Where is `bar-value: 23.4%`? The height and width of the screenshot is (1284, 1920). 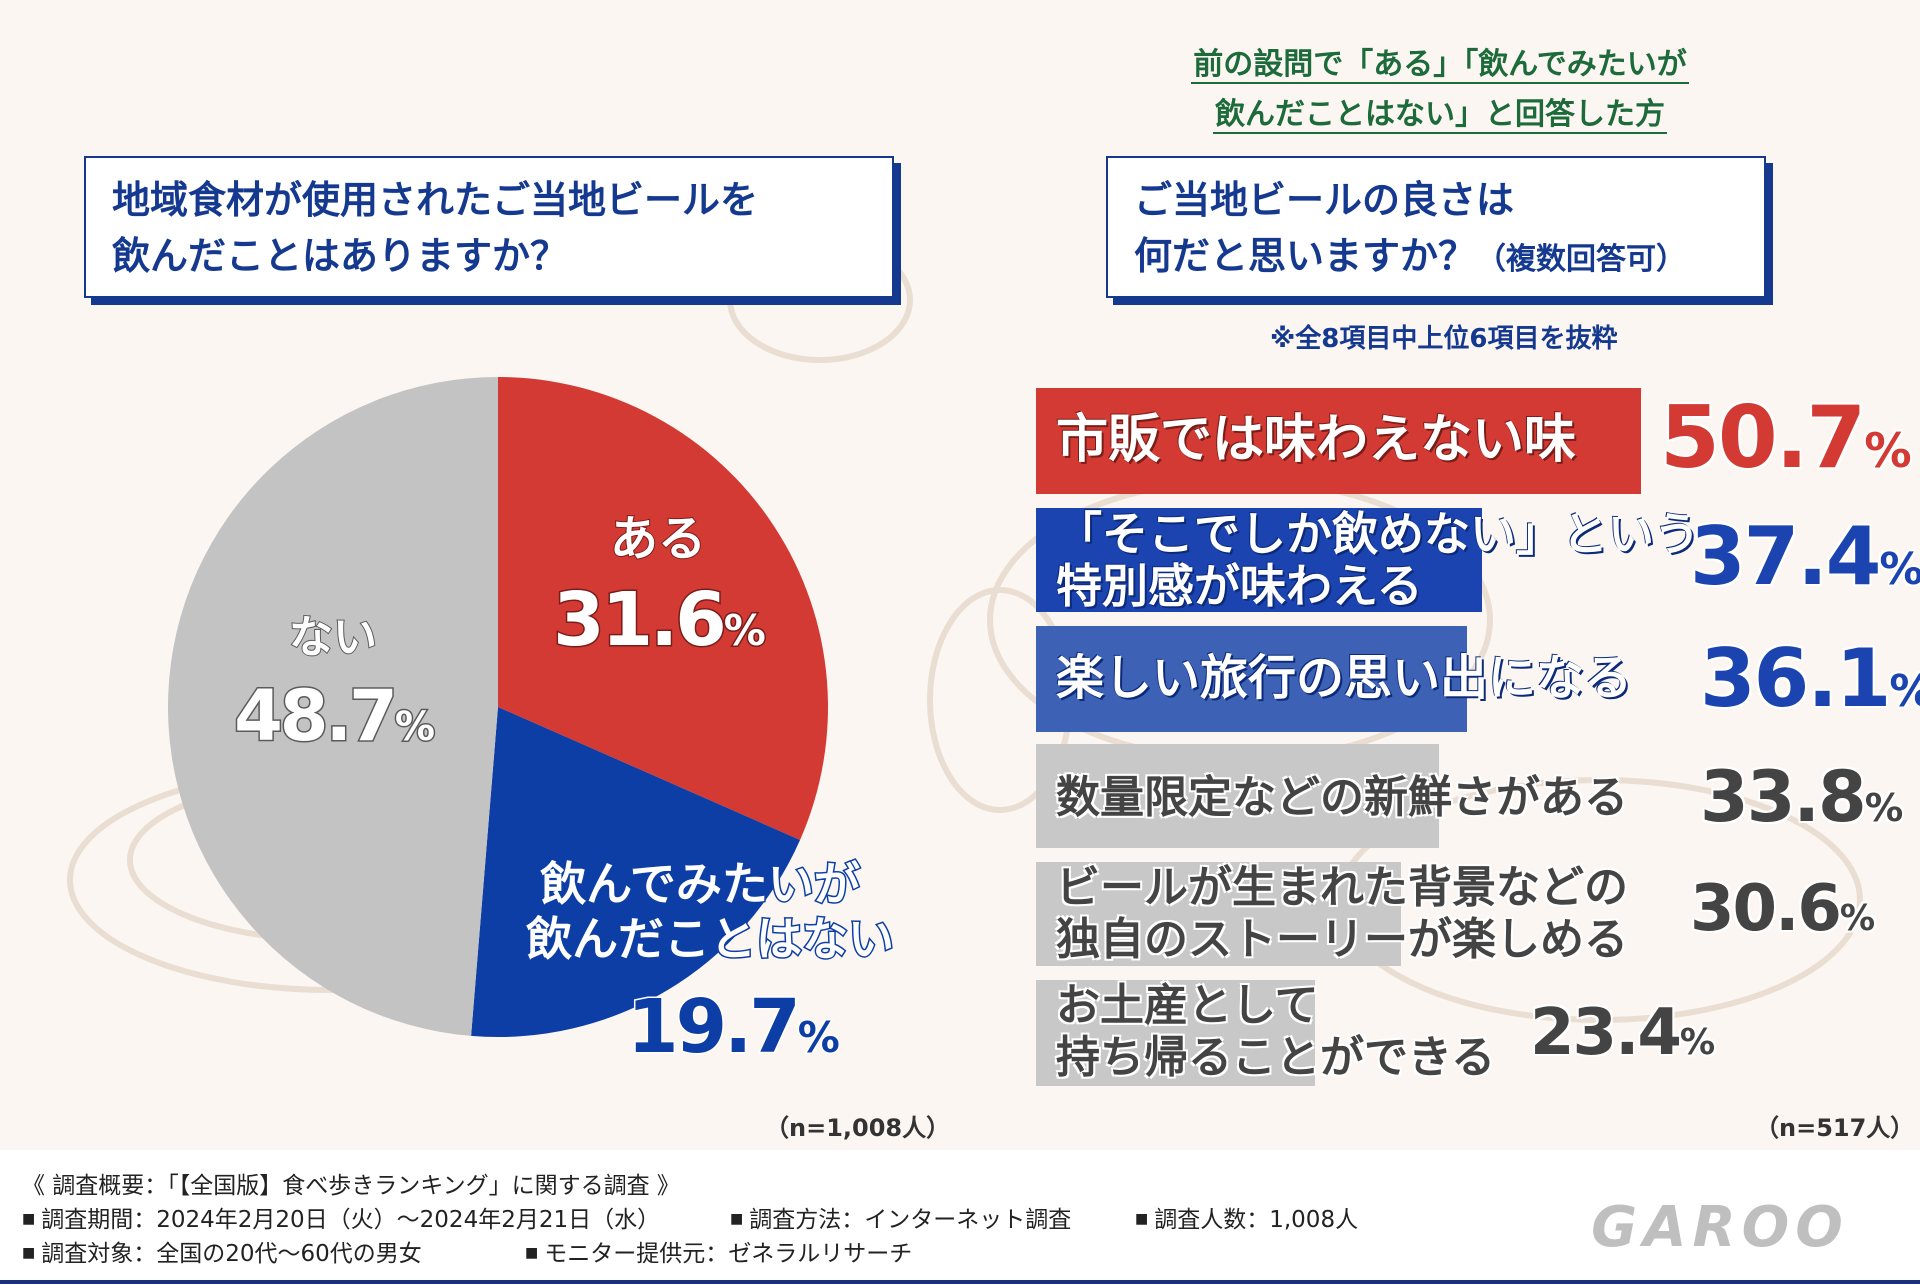 bar-value: 23.4% is located at coordinates (1622, 1033).